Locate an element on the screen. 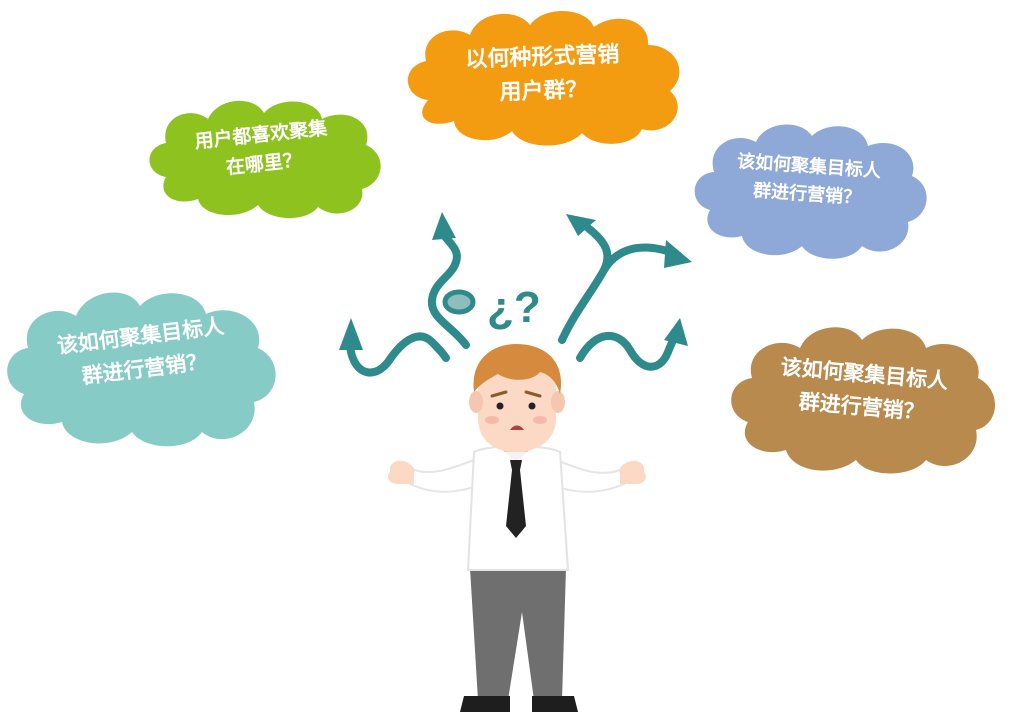  left-arm is located at coordinates (443, 475).